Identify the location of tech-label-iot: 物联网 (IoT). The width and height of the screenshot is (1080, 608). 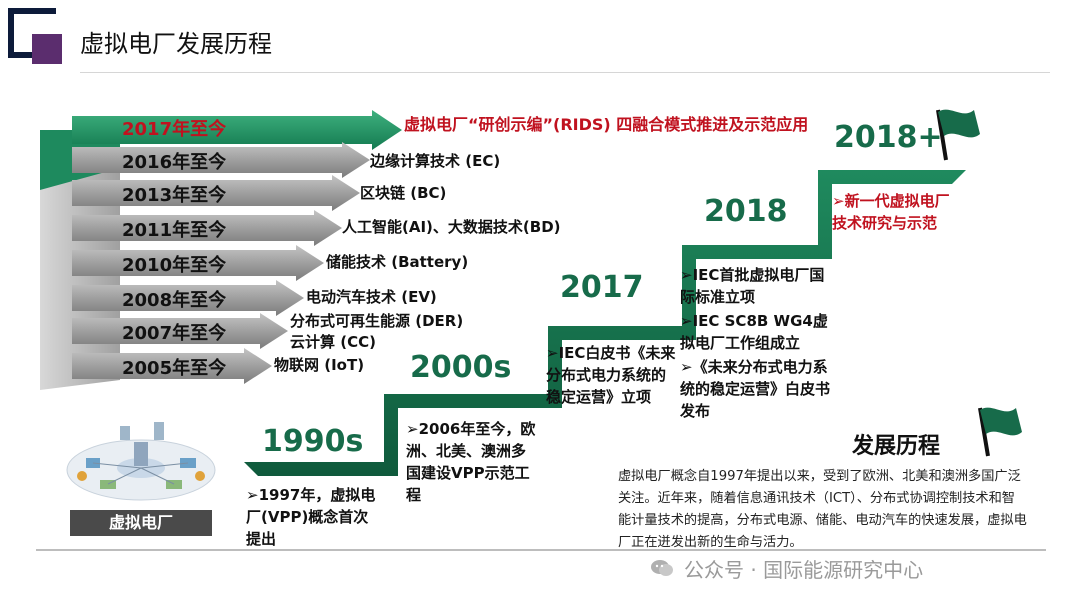
(319, 365).